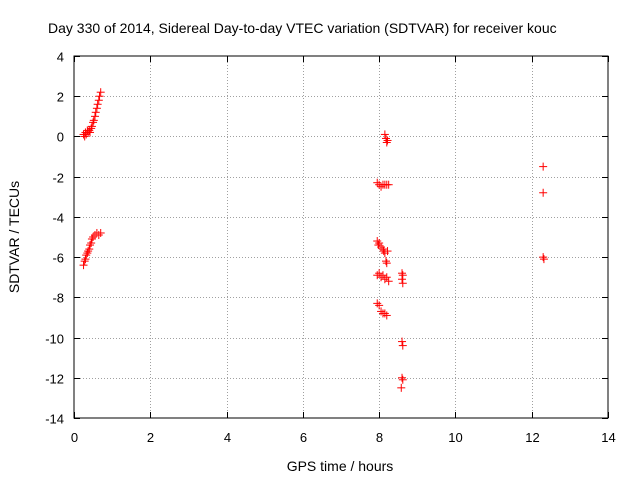  Describe the element at coordinates (150, 437) in the screenshot. I see `x-tick-label: 2` at that location.